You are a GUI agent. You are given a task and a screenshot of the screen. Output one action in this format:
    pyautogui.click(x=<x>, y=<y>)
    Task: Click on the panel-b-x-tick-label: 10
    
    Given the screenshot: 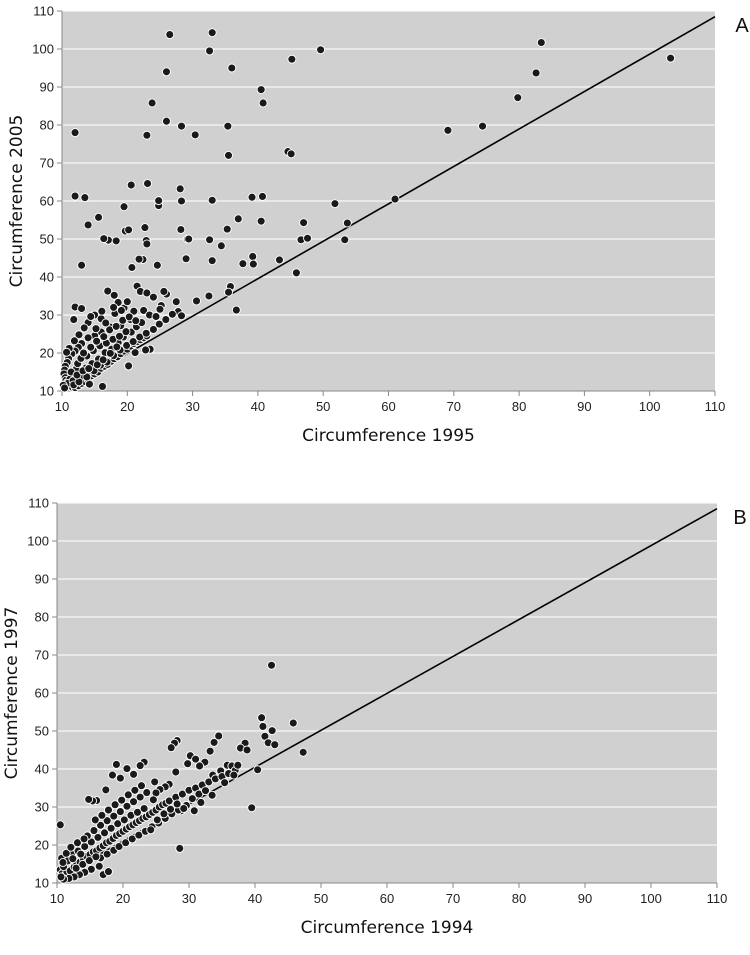 What is the action you would take?
    pyautogui.click(x=57, y=898)
    